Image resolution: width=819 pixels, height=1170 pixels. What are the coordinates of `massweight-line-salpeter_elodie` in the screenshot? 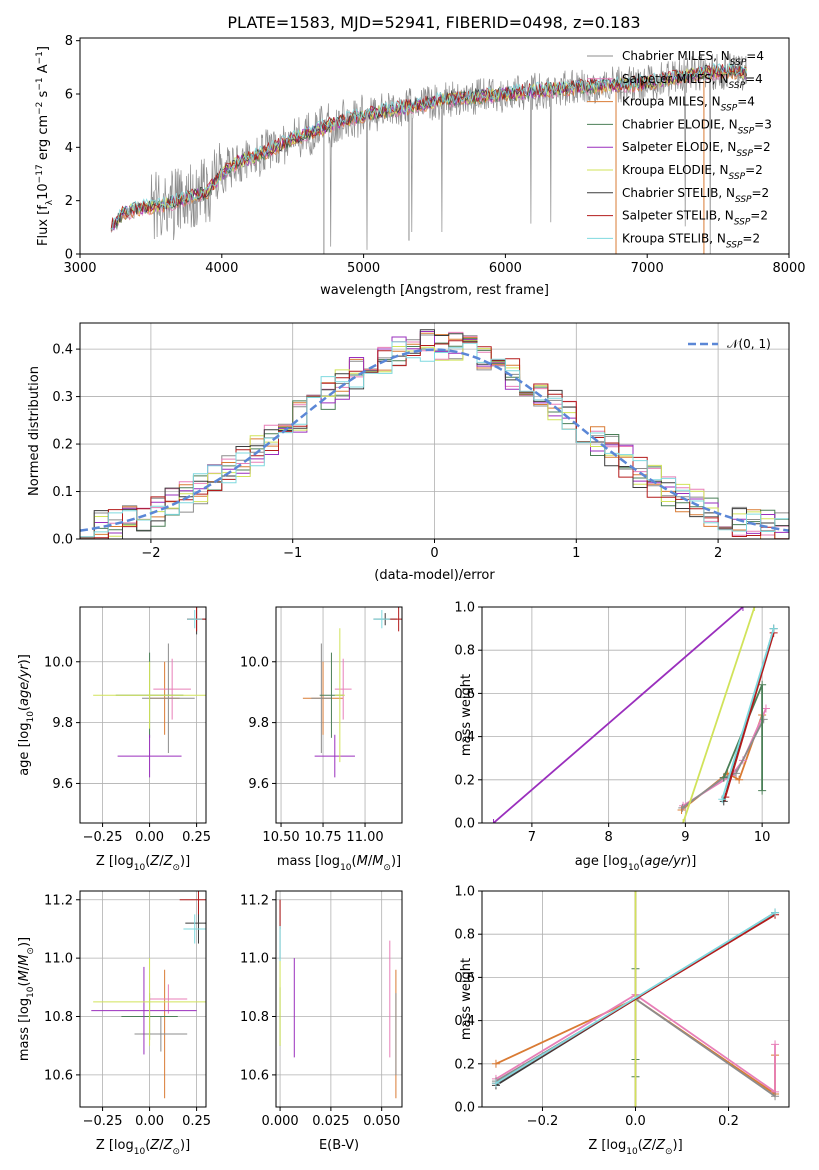 It's located at (618, 715).